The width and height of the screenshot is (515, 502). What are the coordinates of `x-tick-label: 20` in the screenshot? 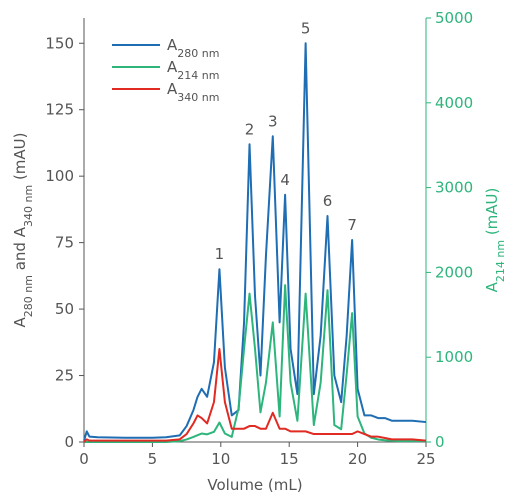 It's located at (357, 459).